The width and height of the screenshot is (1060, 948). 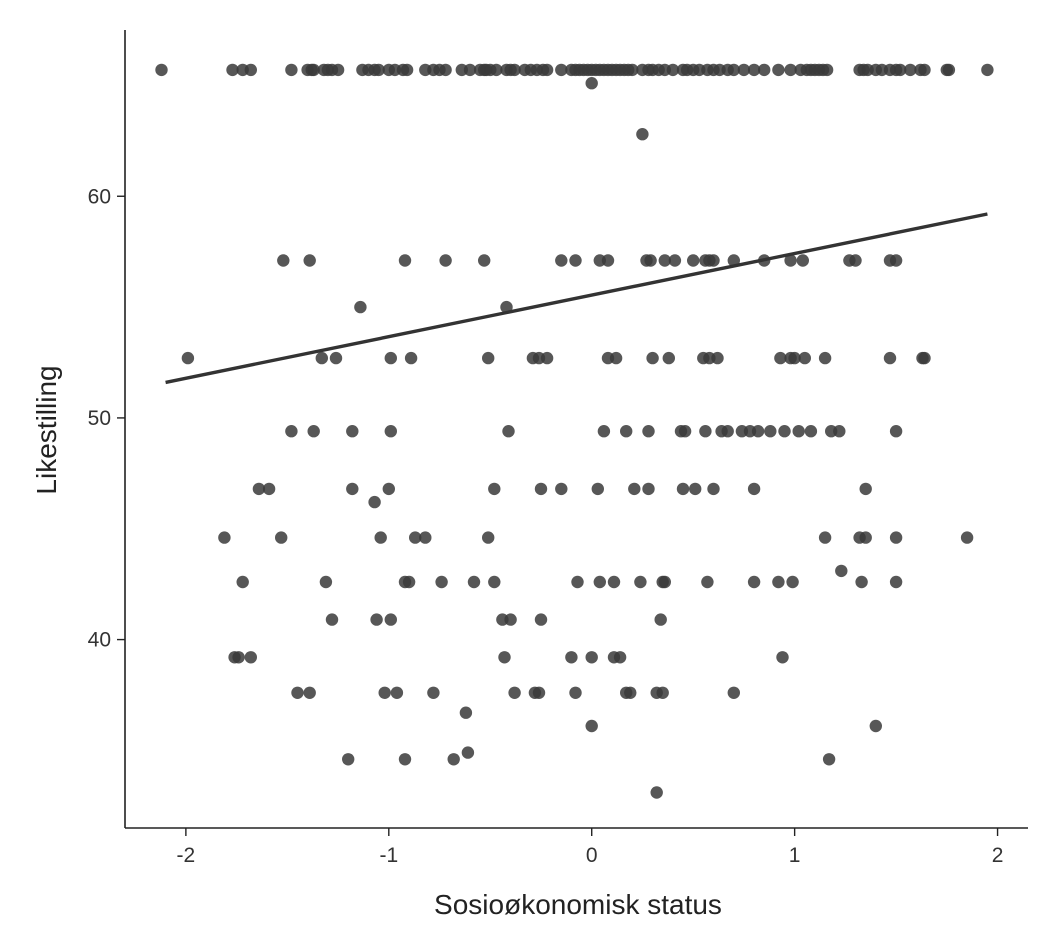 I want to click on y-tick-label: 60, so click(x=99, y=196).